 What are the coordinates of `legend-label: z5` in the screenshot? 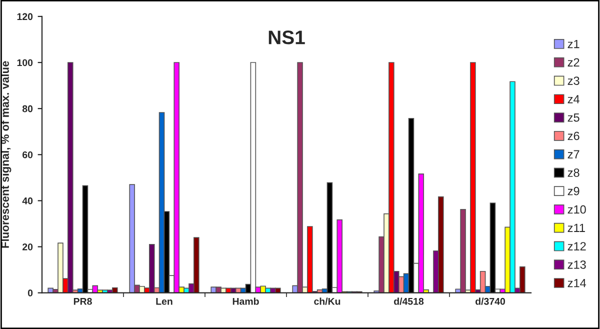 It's located at (574, 117).